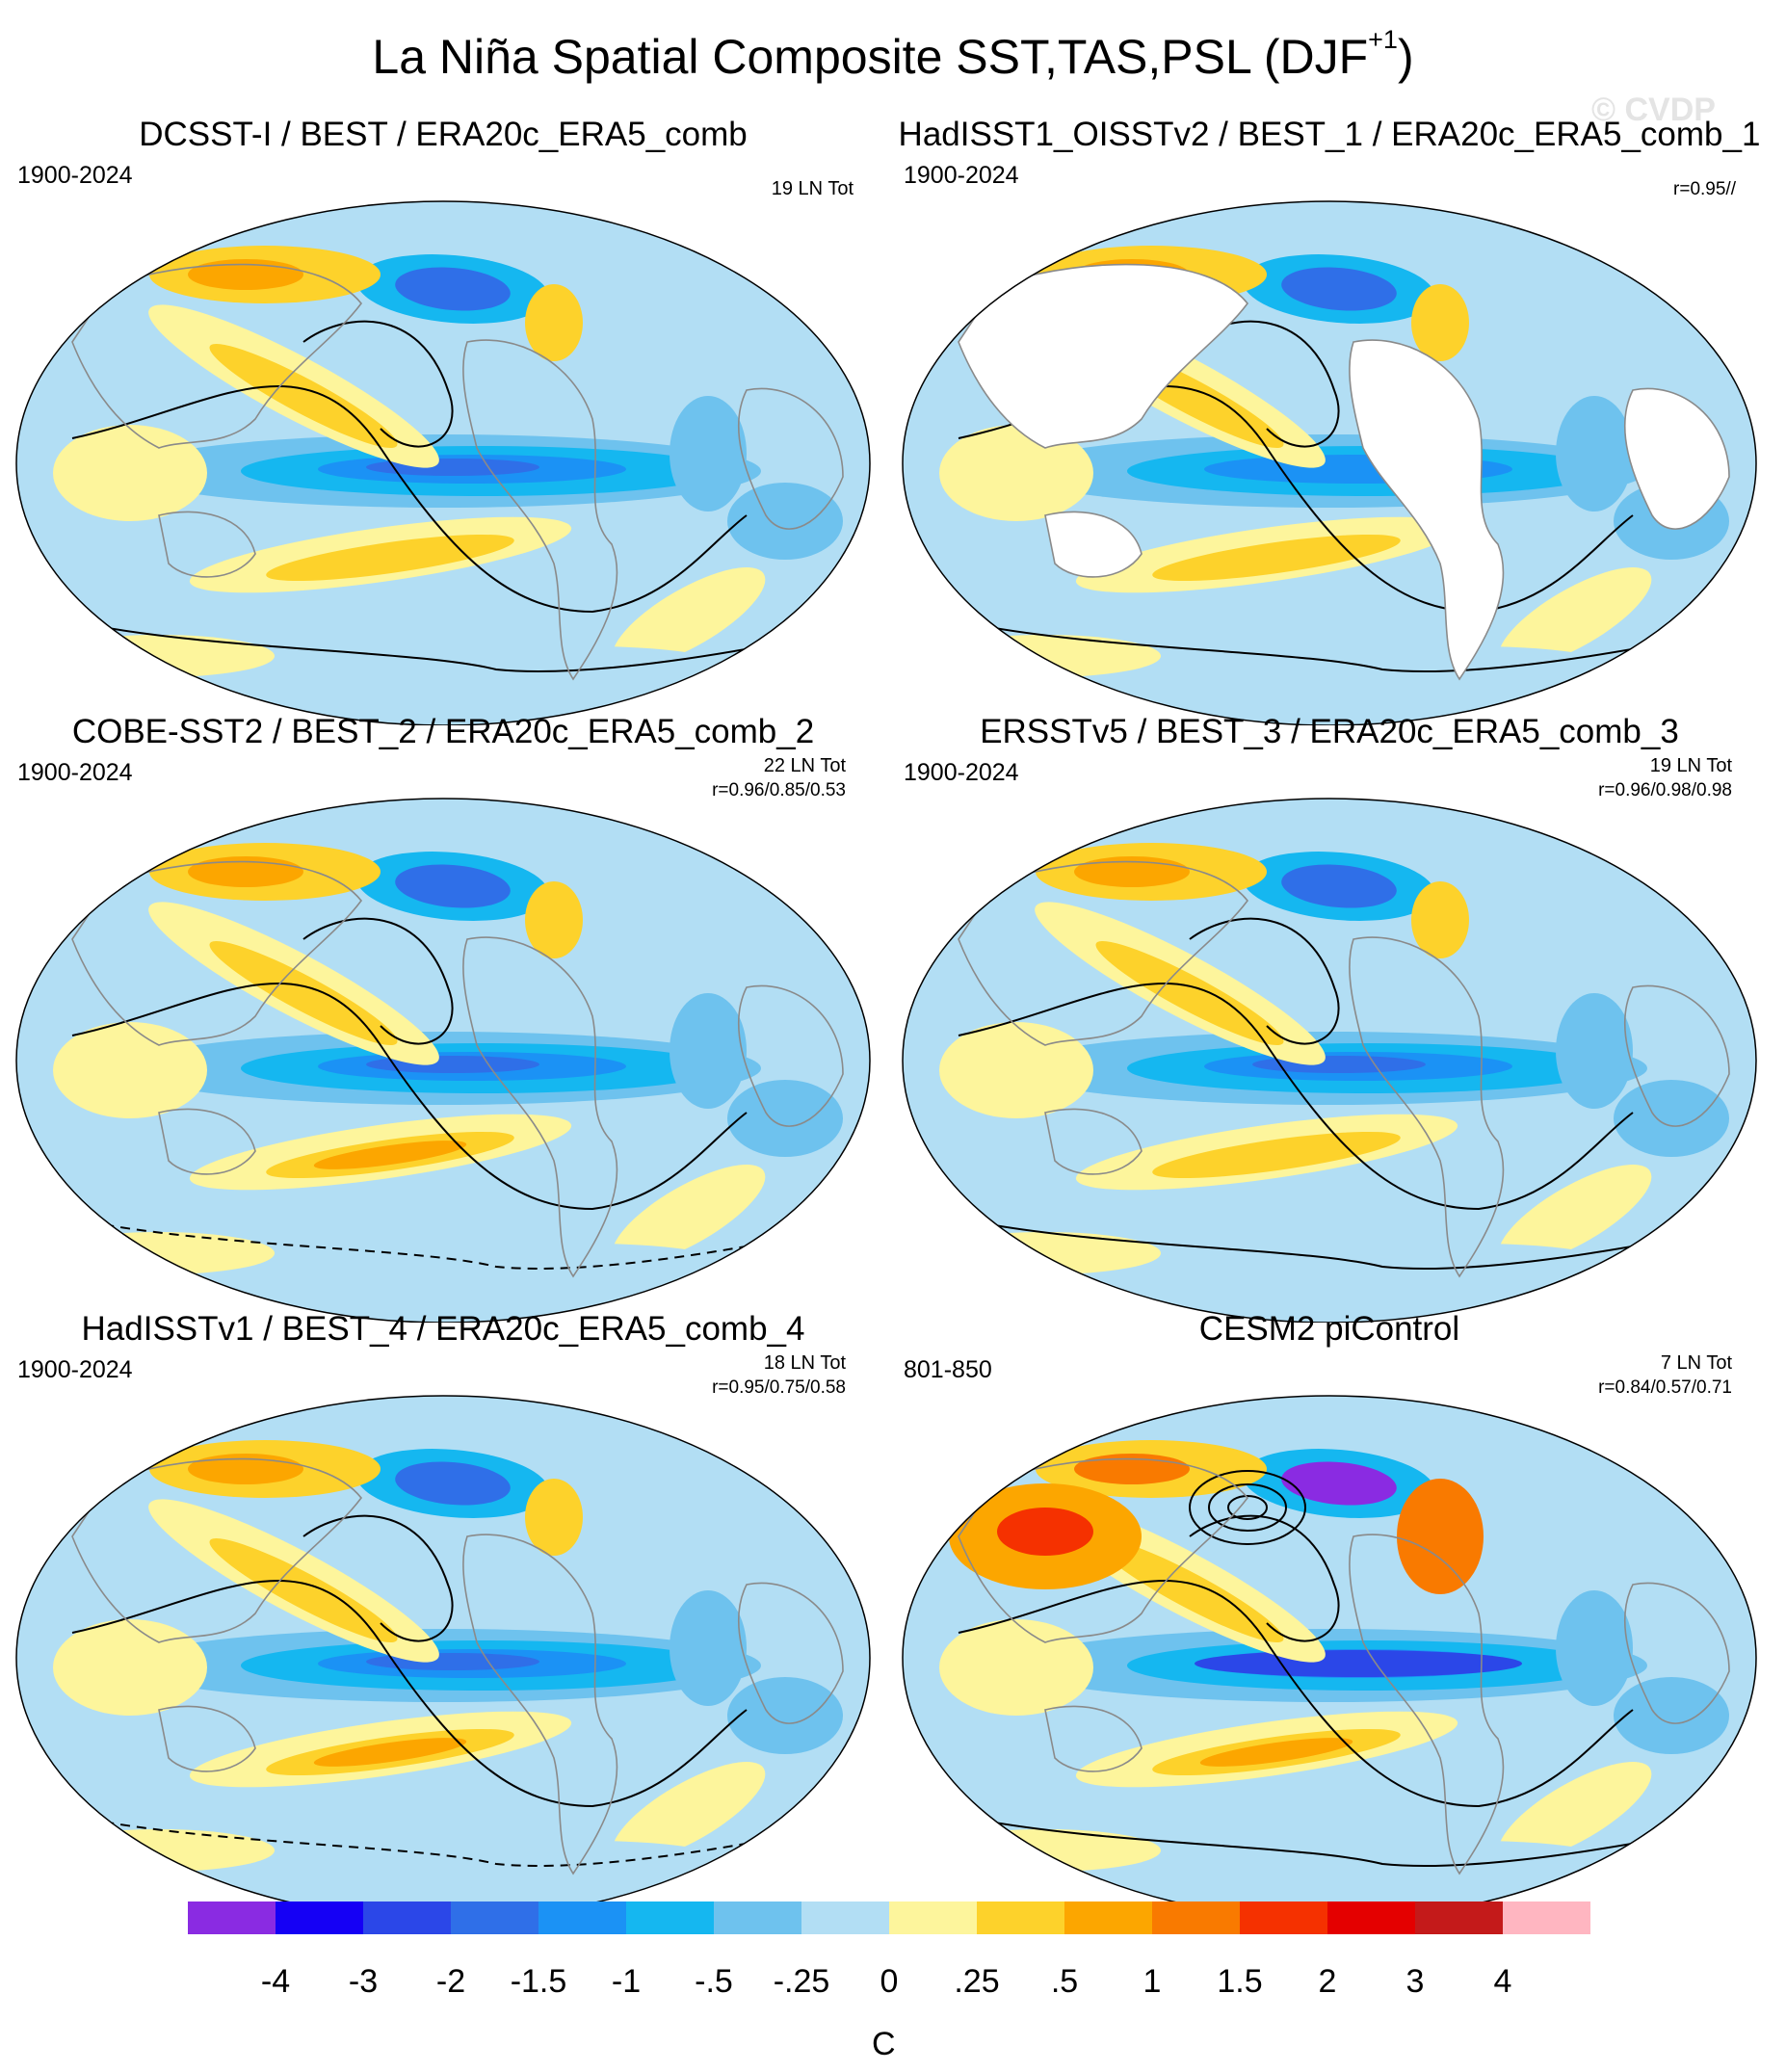 The image size is (1786, 2072). What do you see at coordinates (1152, 1982) in the screenshot?
I see `colorbar-tick-label: 1` at bounding box center [1152, 1982].